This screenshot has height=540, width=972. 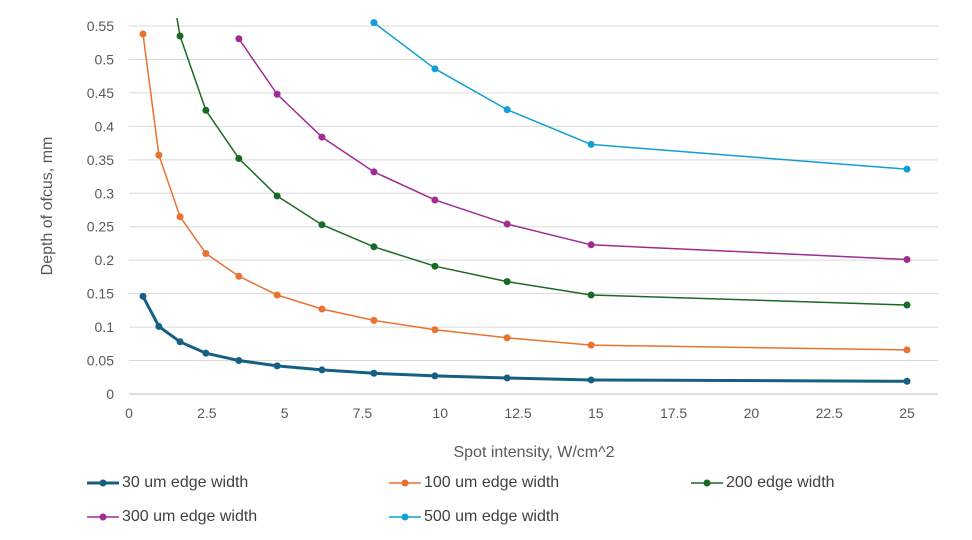 What do you see at coordinates (110, 394) in the screenshot?
I see `y-tick-label: 0` at bounding box center [110, 394].